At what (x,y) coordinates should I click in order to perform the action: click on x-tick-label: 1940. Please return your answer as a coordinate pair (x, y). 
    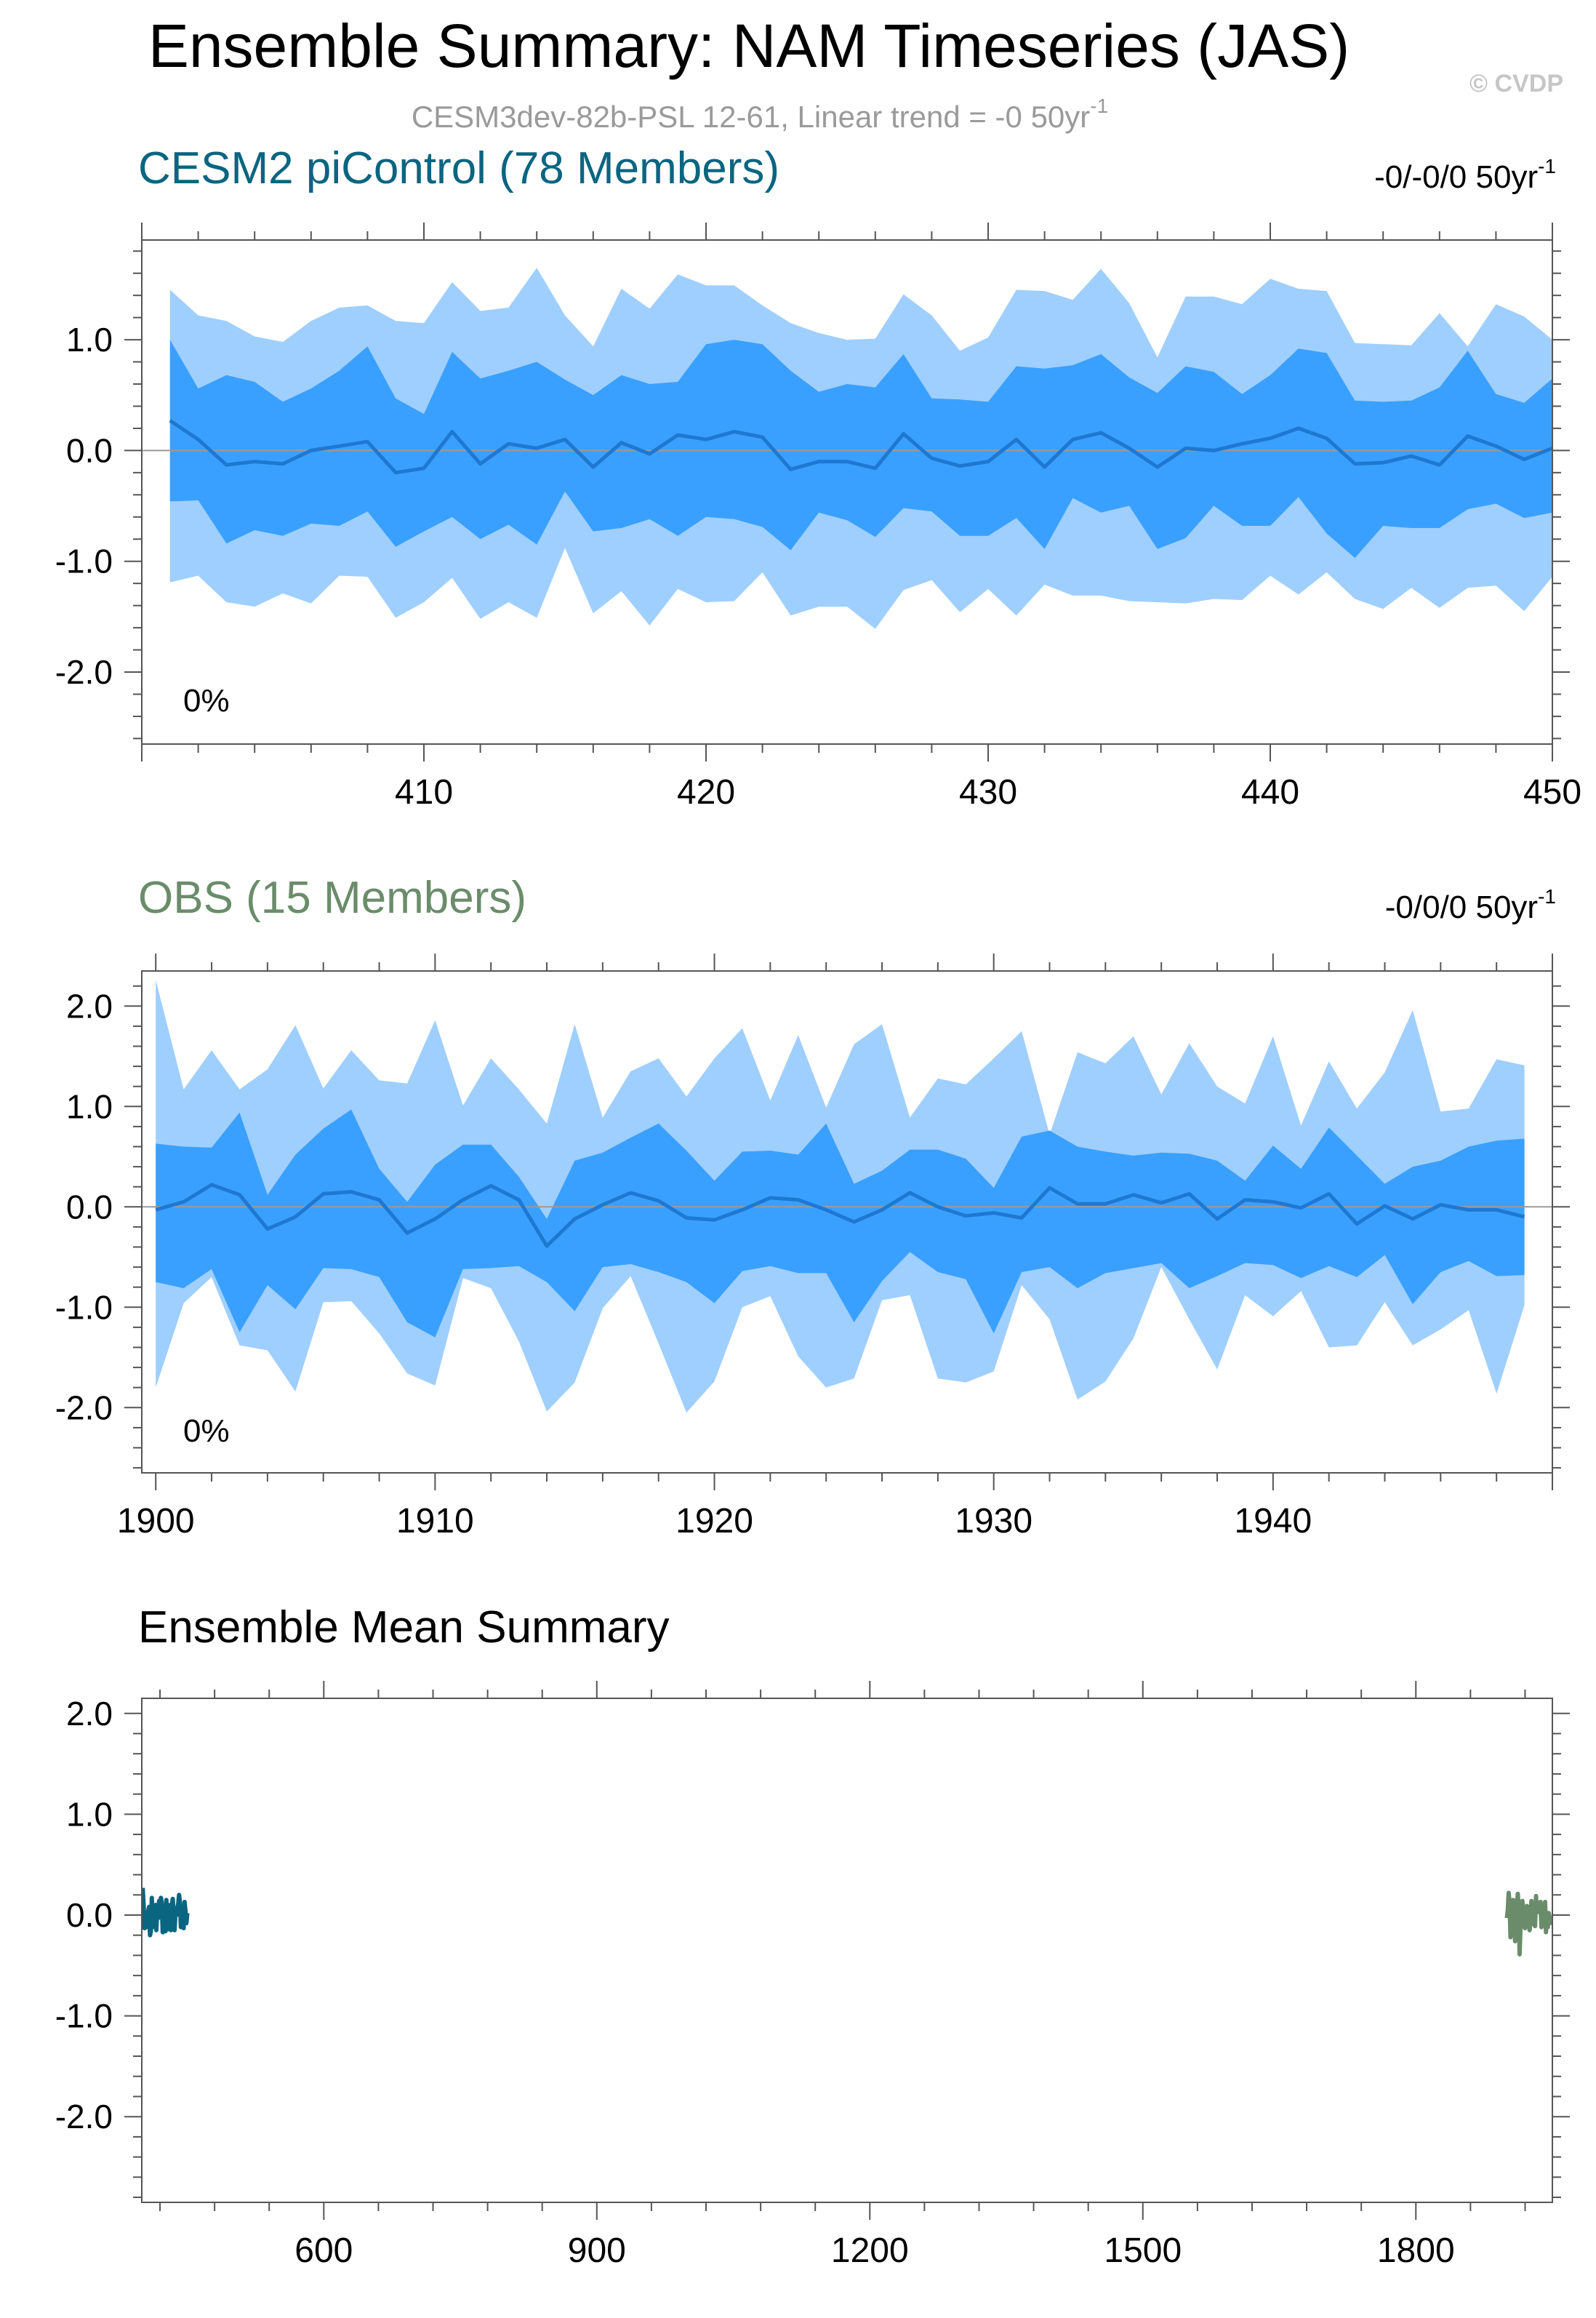
    Looking at the image, I should click on (1273, 1521).